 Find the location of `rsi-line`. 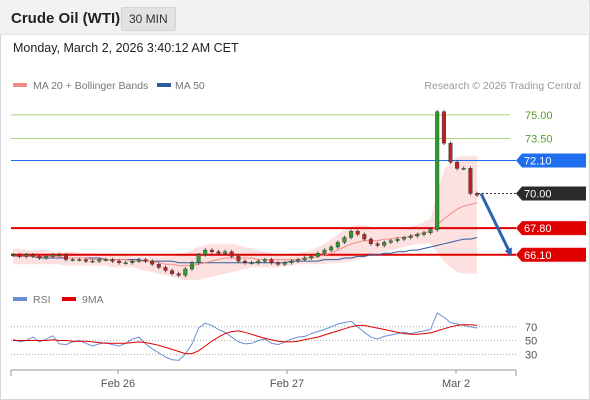

rsi-line is located at coordinates (245, 336).